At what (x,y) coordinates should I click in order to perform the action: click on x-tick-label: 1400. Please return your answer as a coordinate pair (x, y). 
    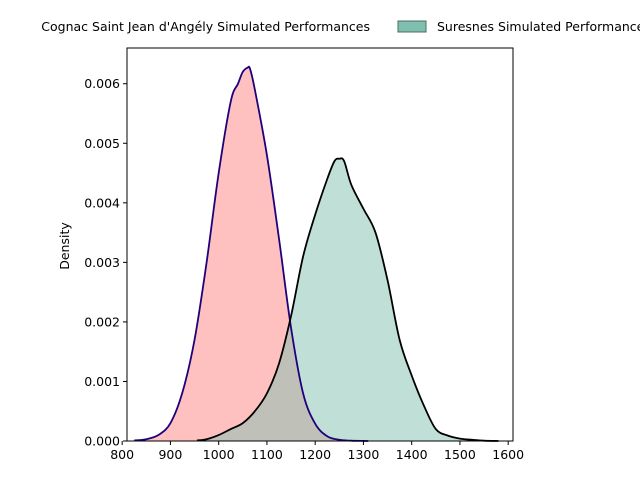
    Looking at the image, I should click on (412, 454).